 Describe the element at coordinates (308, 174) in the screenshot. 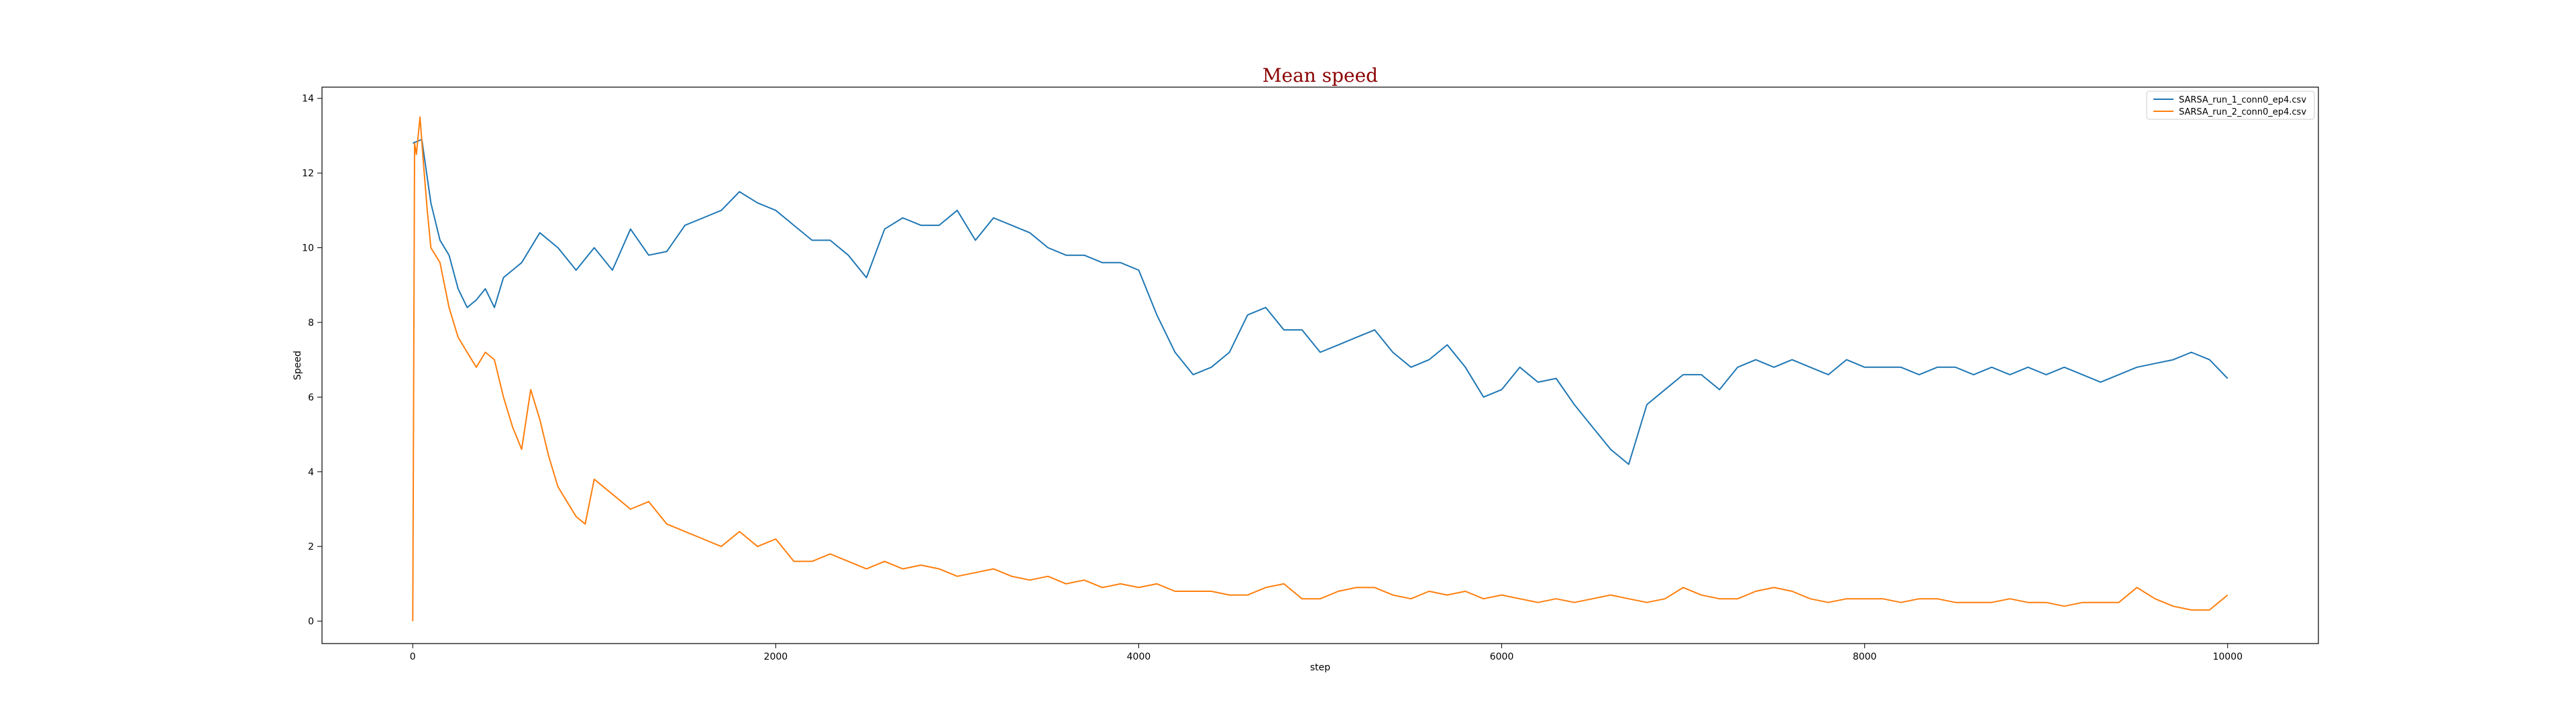

I see `y-tick-label: 12` at that location.